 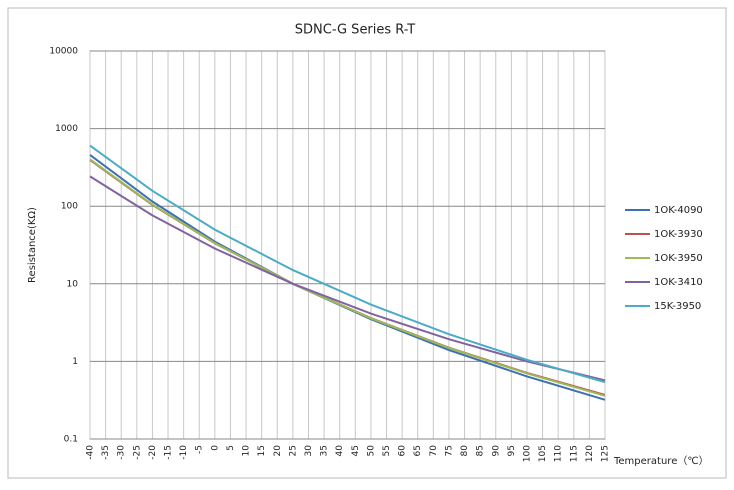 I want to click on y-tick-label: 0.1, so click(x=71, y=440).